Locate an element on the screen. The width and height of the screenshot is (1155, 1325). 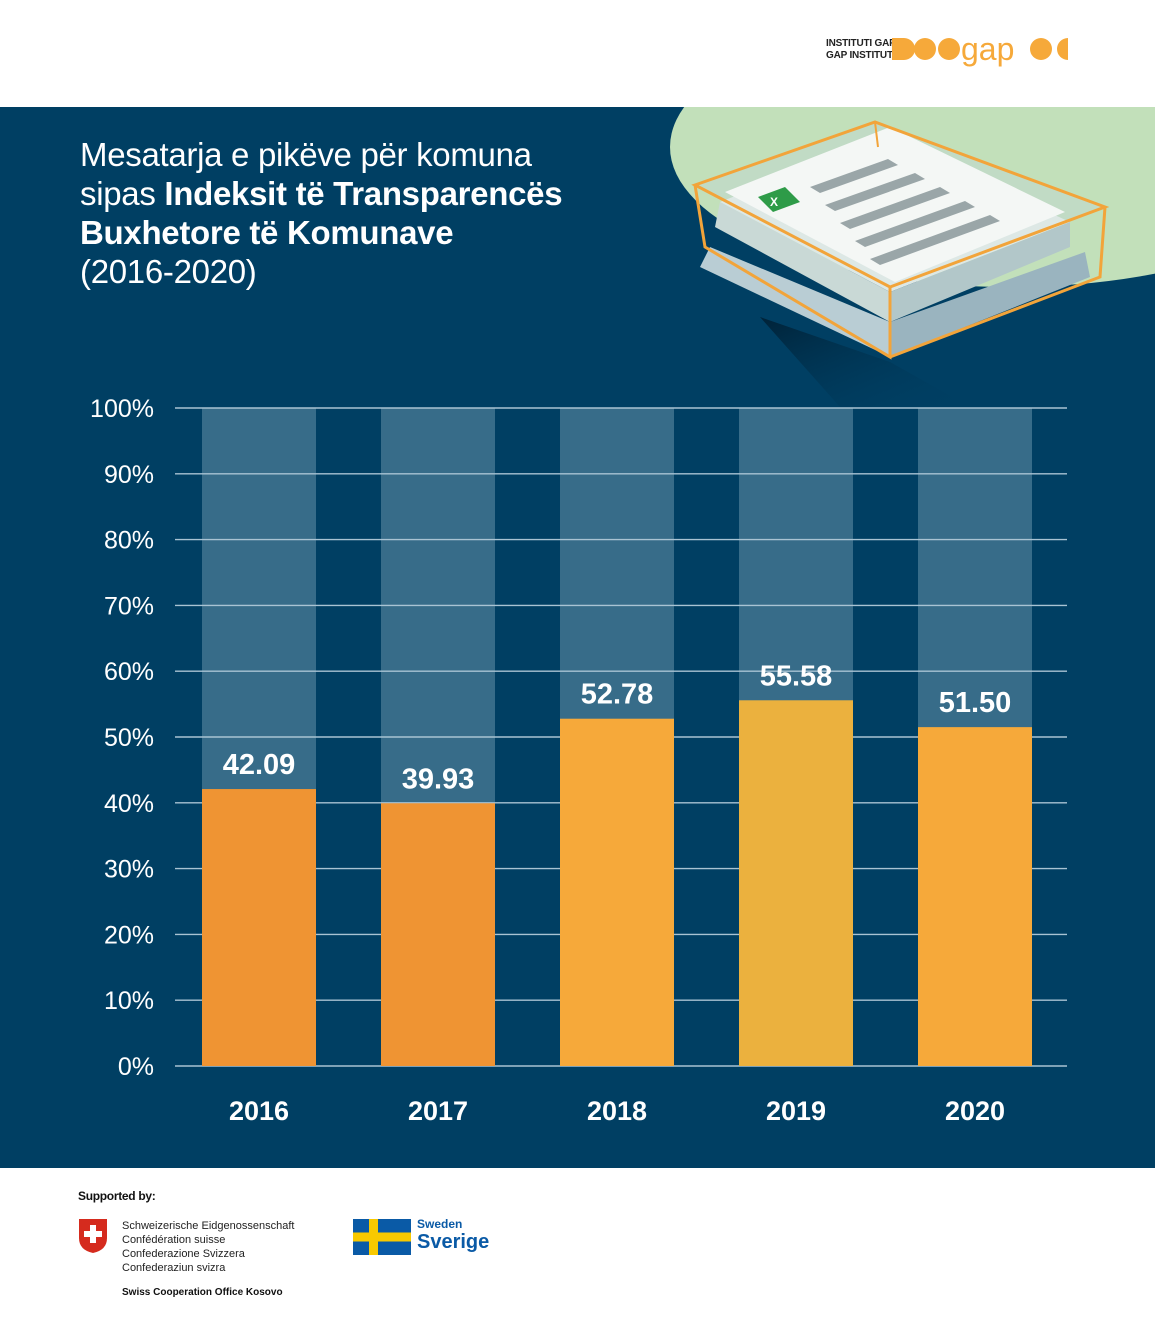
swiss-office-label: Swiss Cooperation Office Kosovo is located at coordinates (202, 1292).